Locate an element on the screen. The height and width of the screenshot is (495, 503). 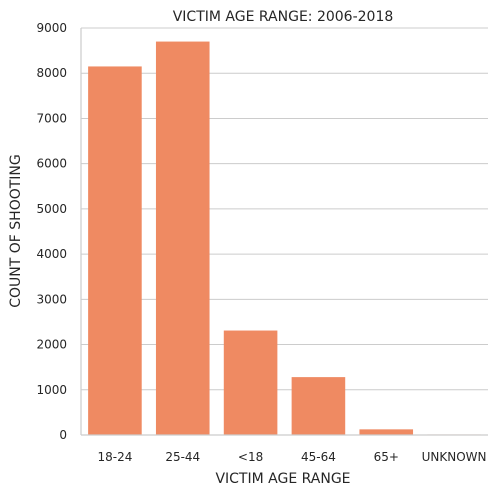
y-tick-label: 8000 is located at coordinates (51, 73).